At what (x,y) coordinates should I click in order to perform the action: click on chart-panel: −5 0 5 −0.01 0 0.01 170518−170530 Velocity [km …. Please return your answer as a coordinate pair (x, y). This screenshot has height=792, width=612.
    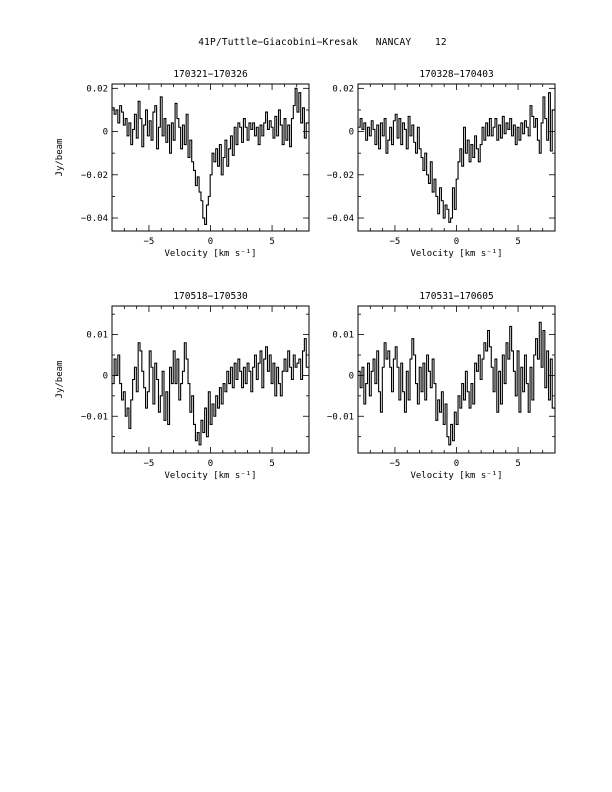
    Looking at the image, I should click on (182, 386).